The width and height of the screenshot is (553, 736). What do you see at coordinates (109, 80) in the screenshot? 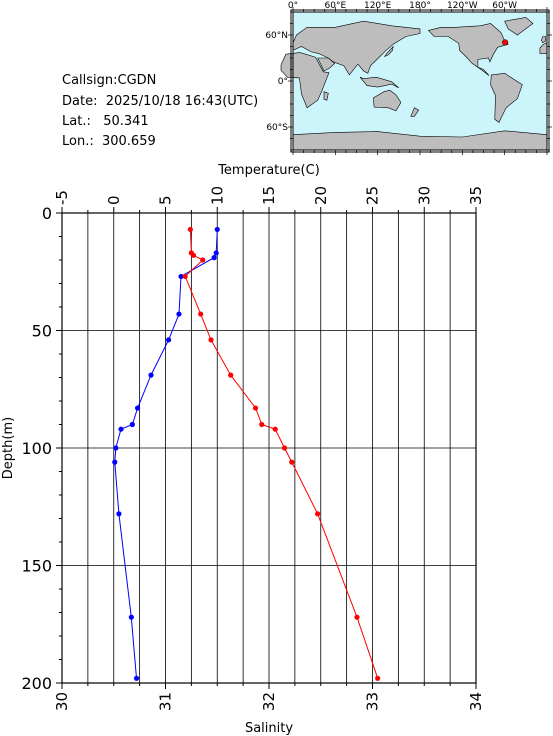
I see `callsign-label: Callsign:CGDN` at bounding box center [109, 80].